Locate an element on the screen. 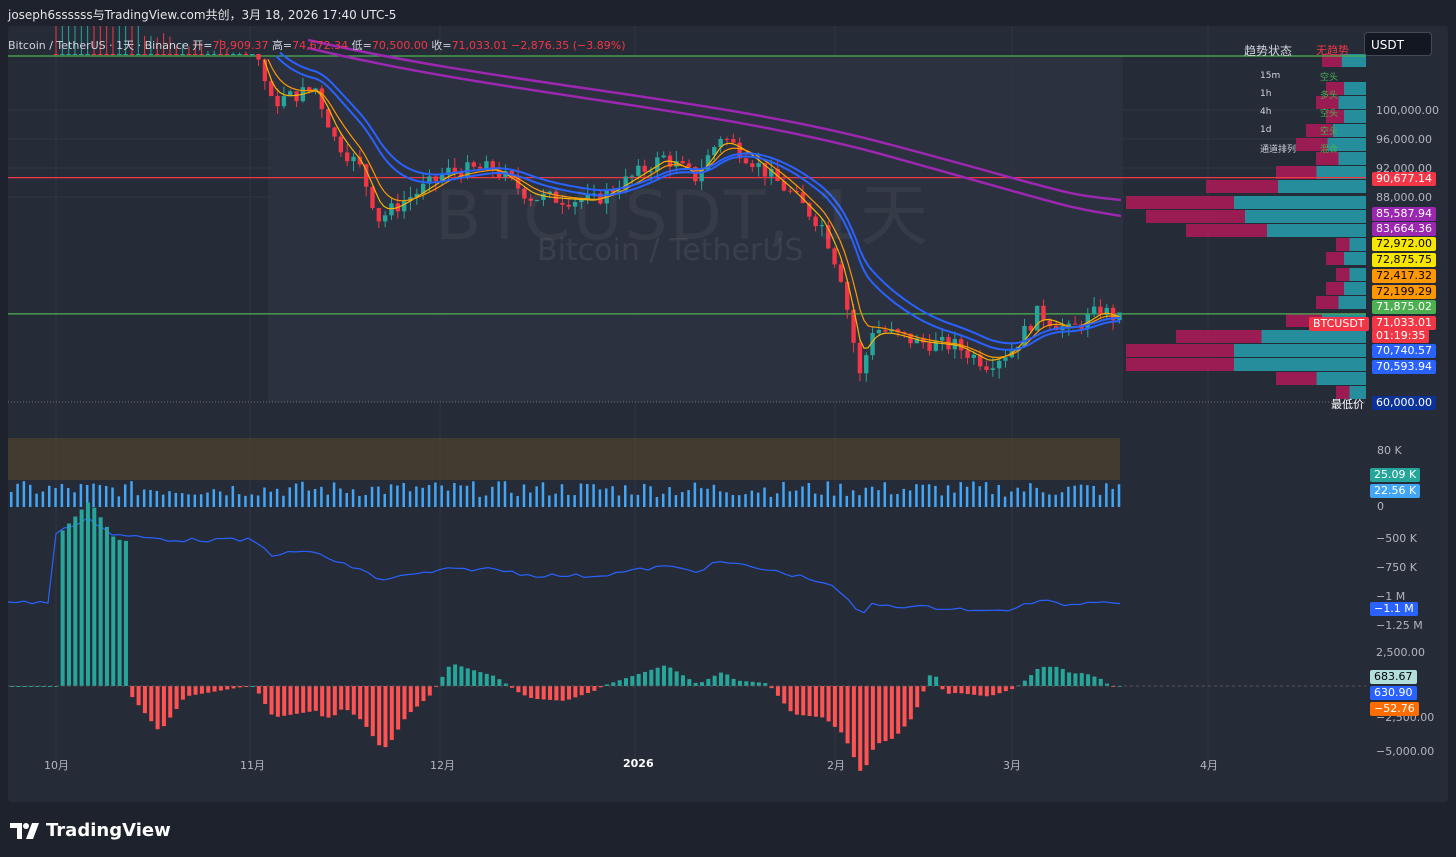 The width and height of the screenshot is (1456, 857). symbol-tag: BTCUSDT is located at coordinates (1339, 324).